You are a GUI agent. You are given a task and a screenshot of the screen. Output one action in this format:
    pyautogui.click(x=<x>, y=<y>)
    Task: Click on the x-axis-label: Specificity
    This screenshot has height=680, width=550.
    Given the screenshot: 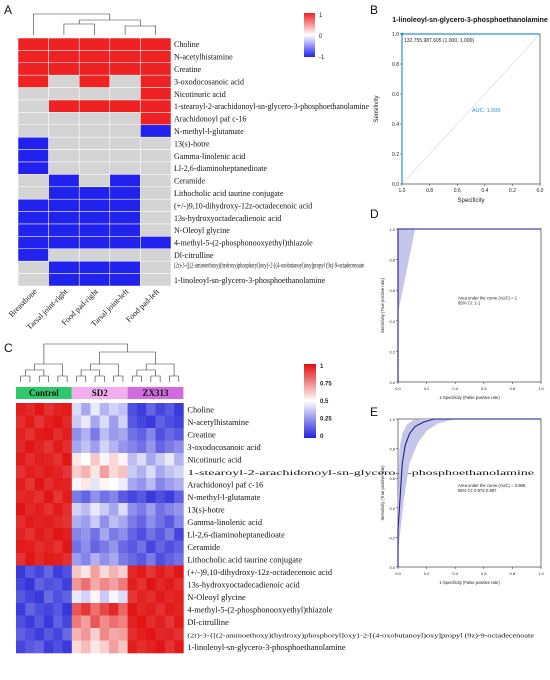 What is the action you would take?
    pyautogui.click(x=470, y=201)
    